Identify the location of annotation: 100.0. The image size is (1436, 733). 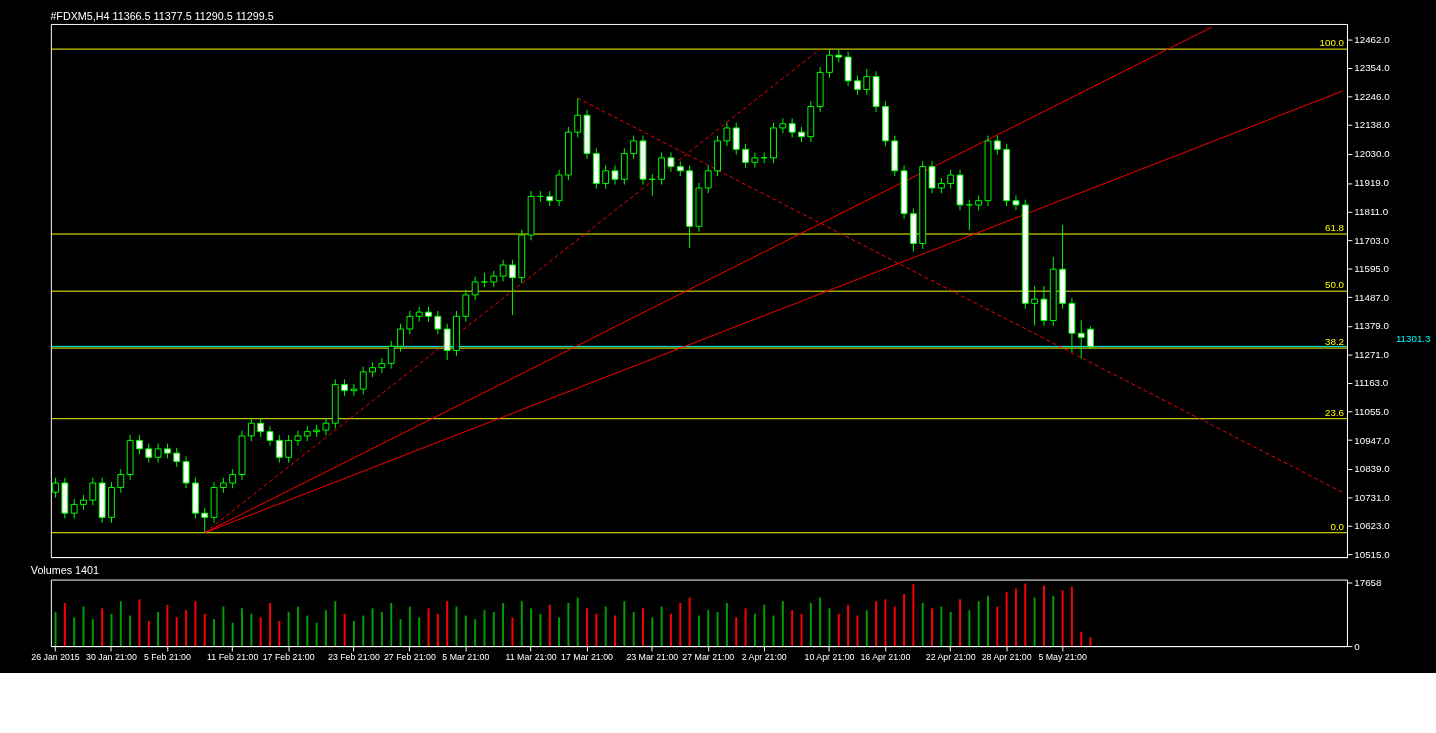
(1332, 43).